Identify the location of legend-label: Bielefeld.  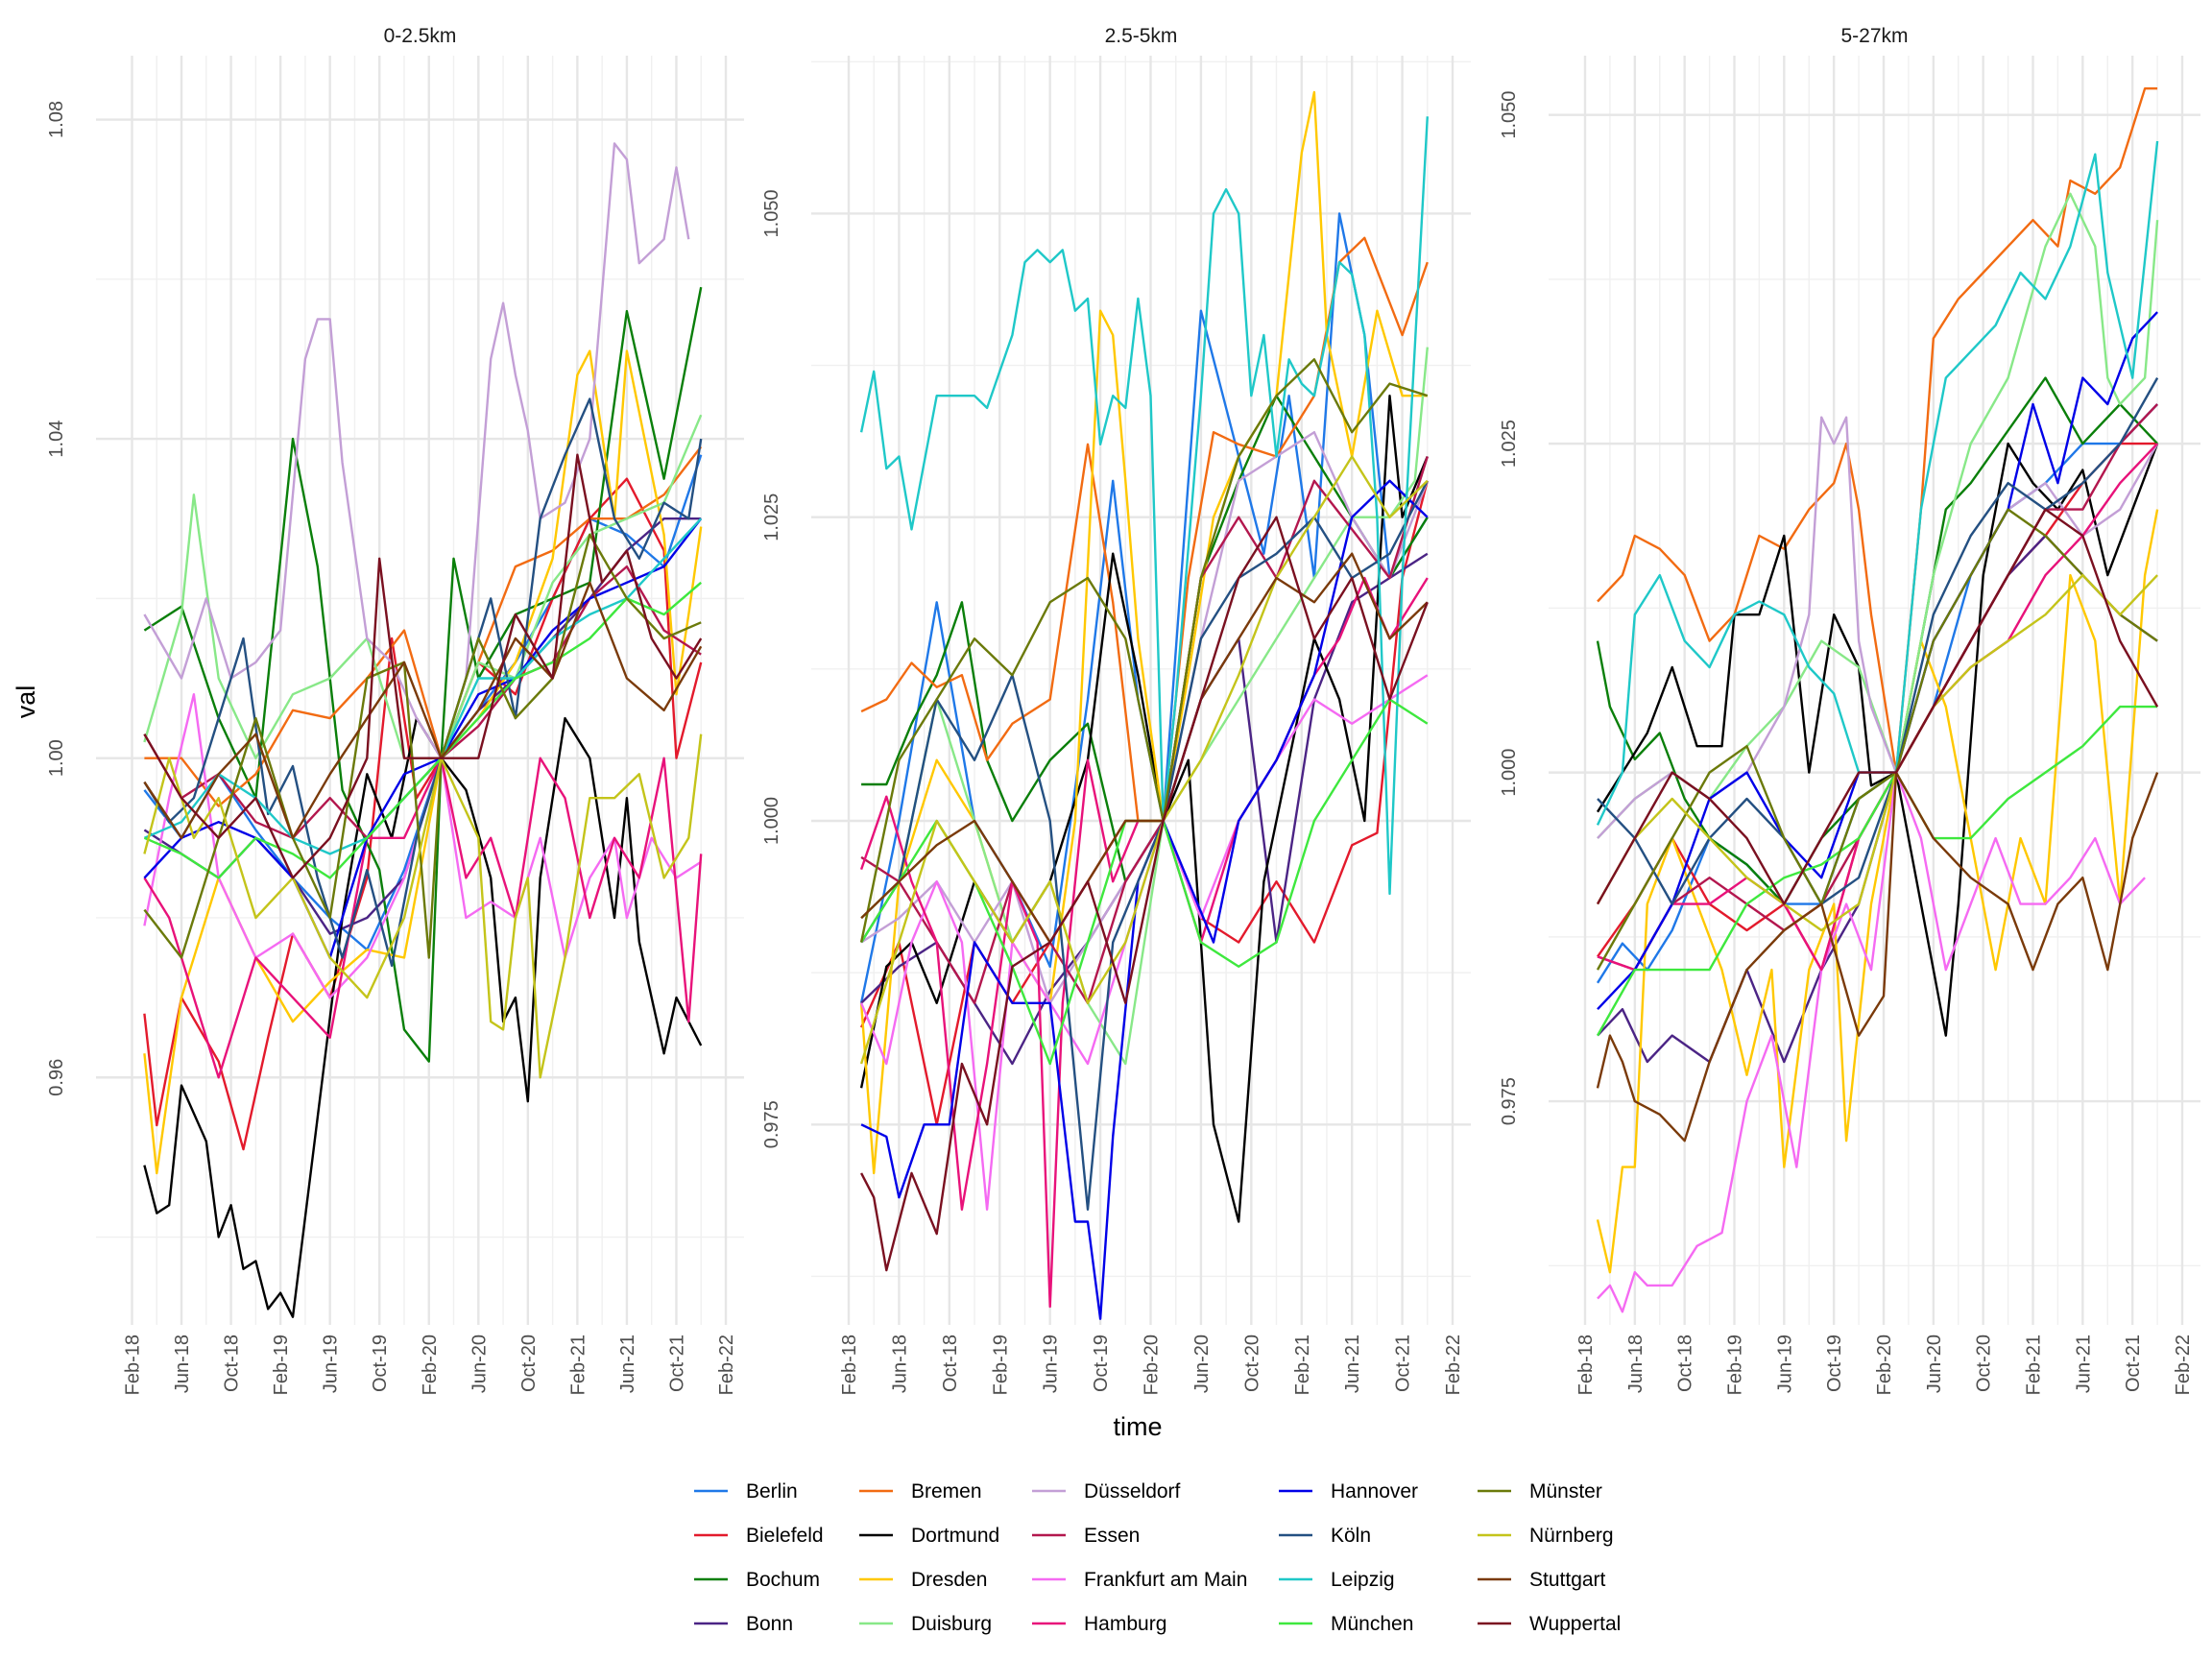
(785, 1536).